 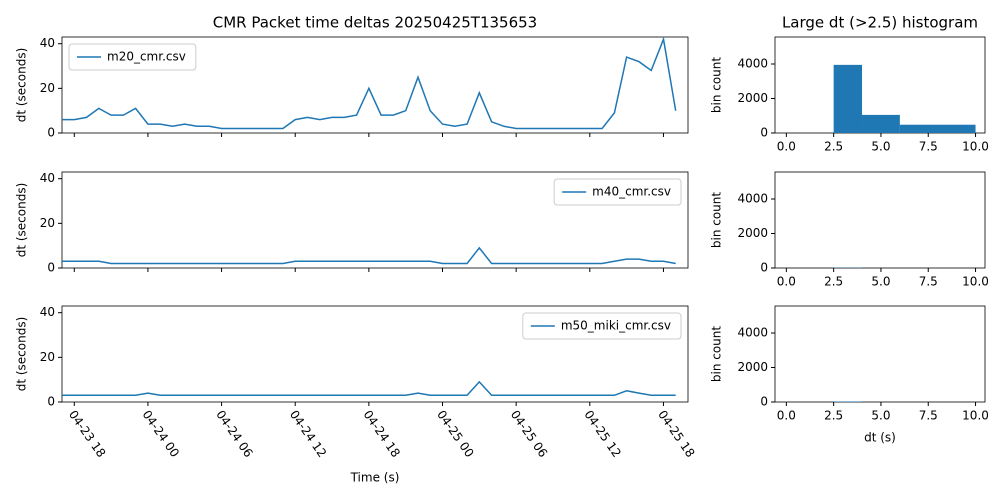 I want to click on x-tick-label: 04-25 18, so click(x=676, y=434).